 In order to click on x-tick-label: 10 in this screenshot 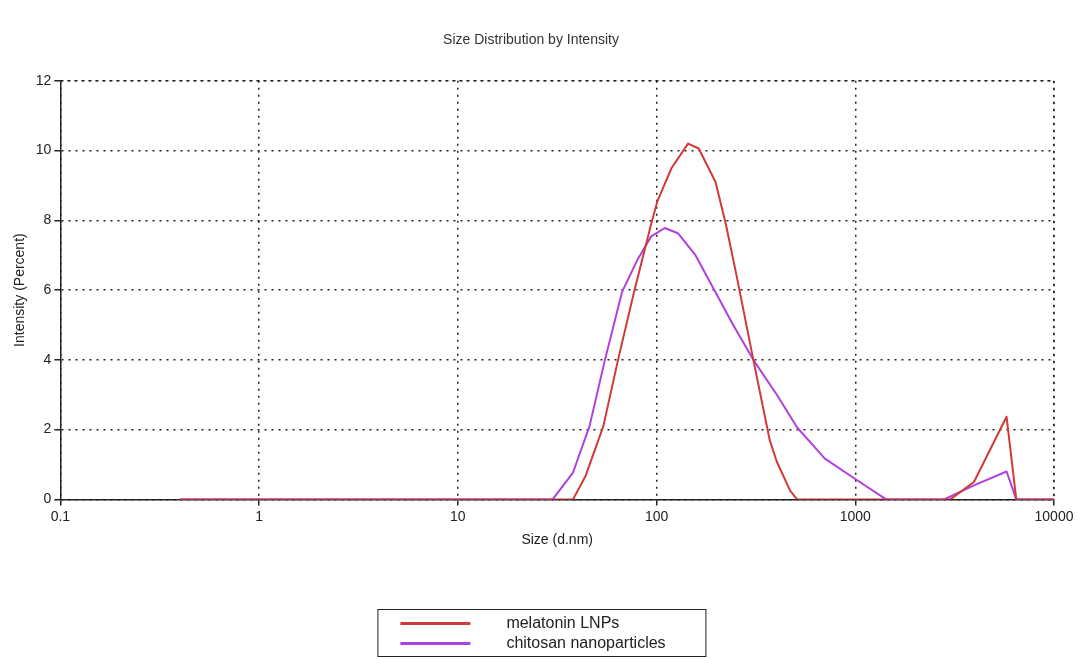, I will do `click(458, 515)`.